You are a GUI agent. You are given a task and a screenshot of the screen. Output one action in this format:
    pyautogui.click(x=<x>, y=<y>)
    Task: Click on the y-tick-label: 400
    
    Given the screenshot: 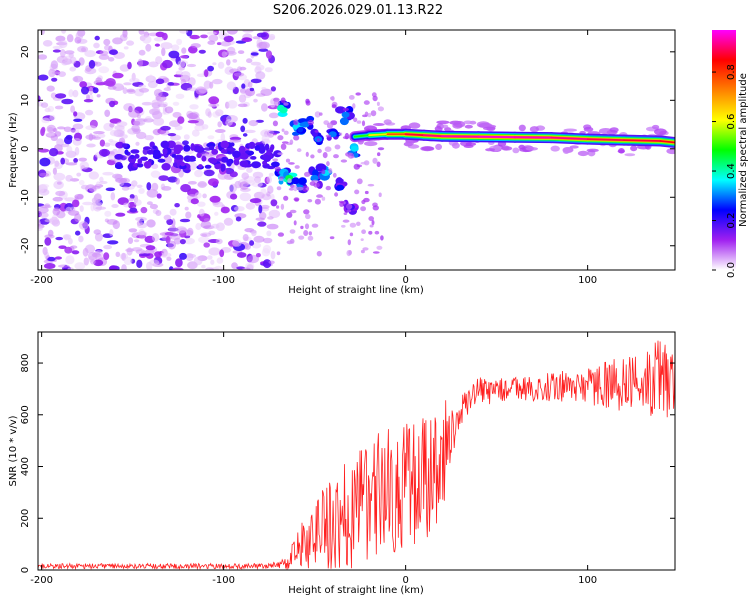 What is the action you would take?
    pyautogui.click(x=25, y=466)
    